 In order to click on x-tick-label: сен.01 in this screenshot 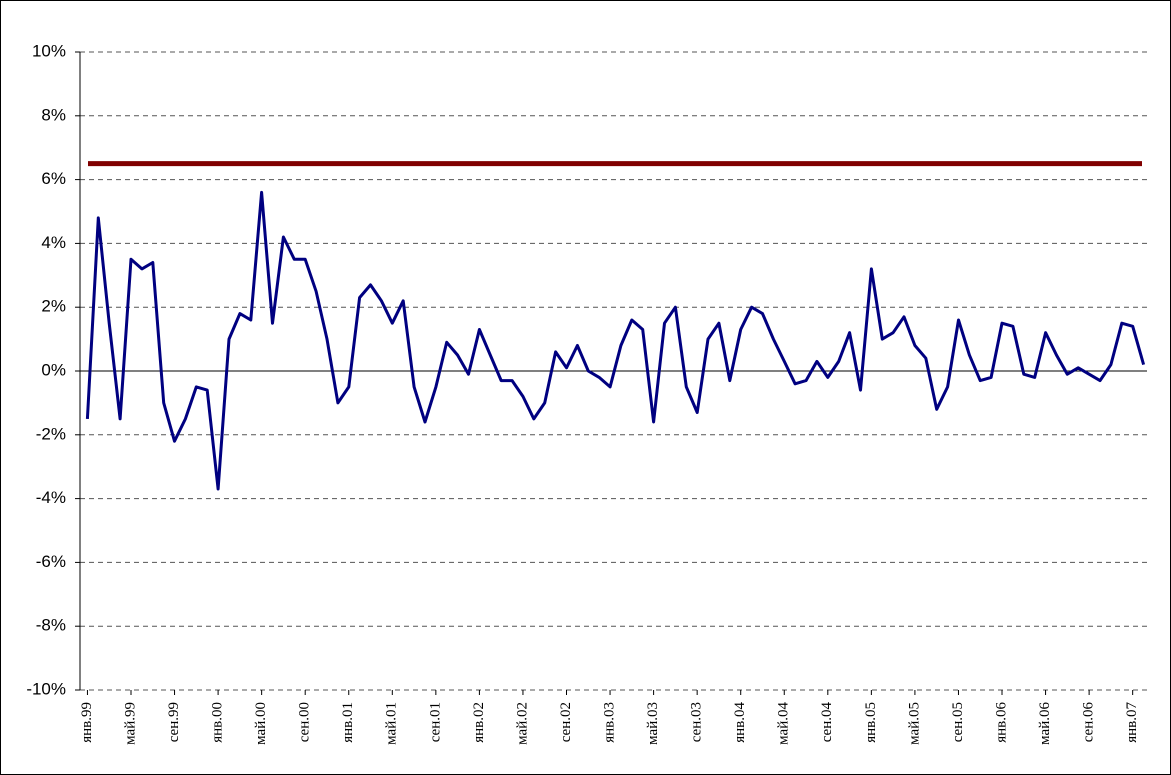, I will do `click(435, 722)`.